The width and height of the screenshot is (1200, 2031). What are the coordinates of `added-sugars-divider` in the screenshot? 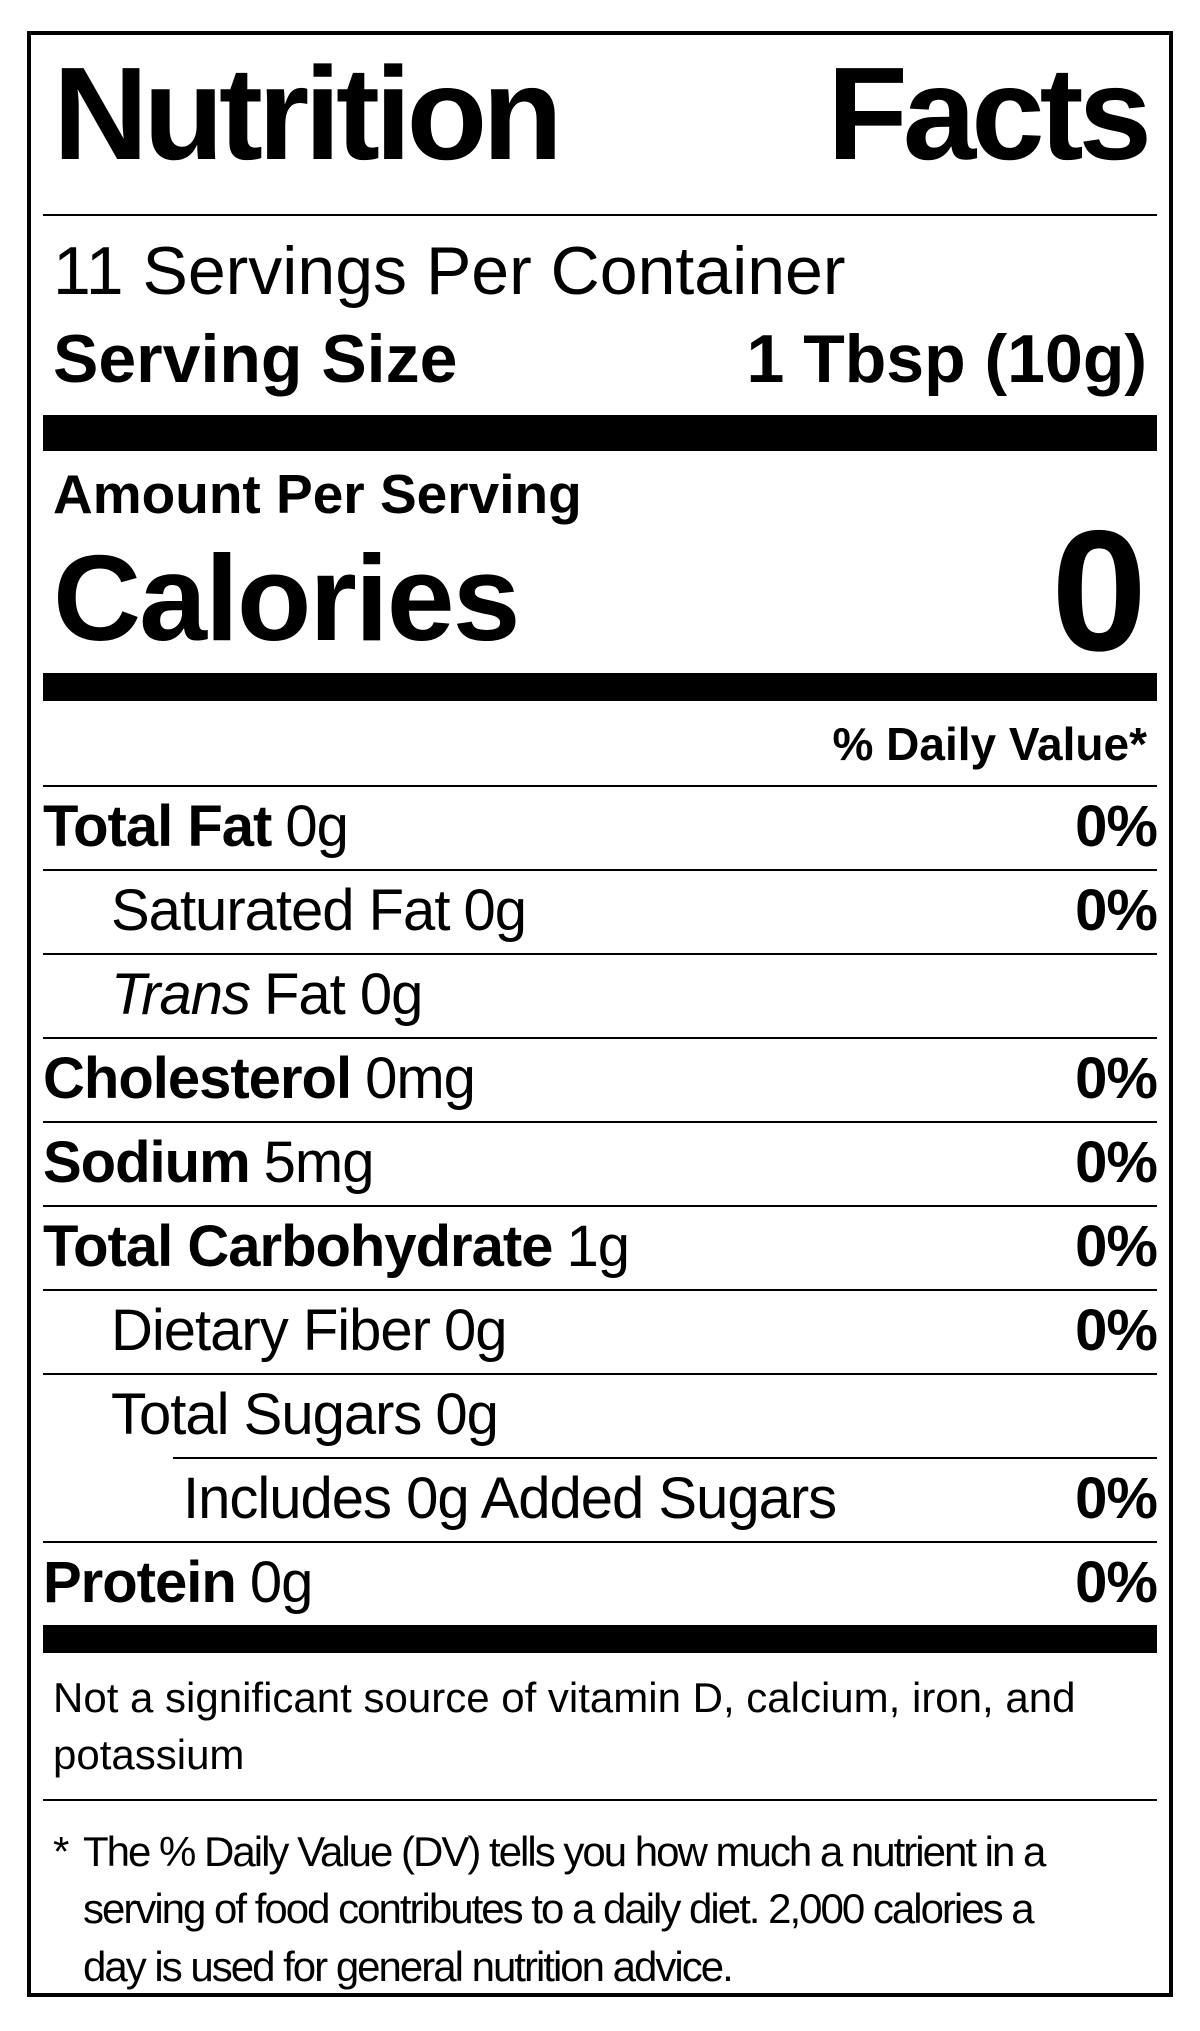 It's located at (665, 1458).